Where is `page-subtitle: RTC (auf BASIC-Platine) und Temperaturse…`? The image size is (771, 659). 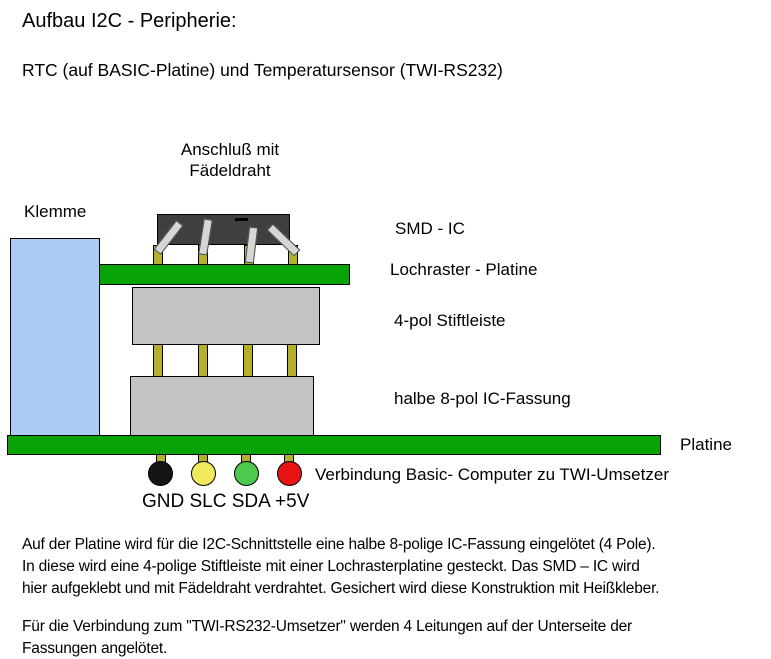
page-subtitle: RTC (auf BASIC-Platine) und Temperaturse… is located at coordinates (262, 70).